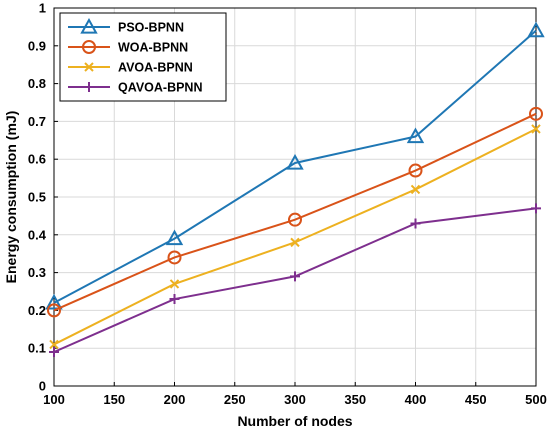 This screenshot has width=550, height=433. What do you see at coordinates (37, 159) in the screenshot?
I see `y-tick-label: 0.6` at bounding box center [37, 159].